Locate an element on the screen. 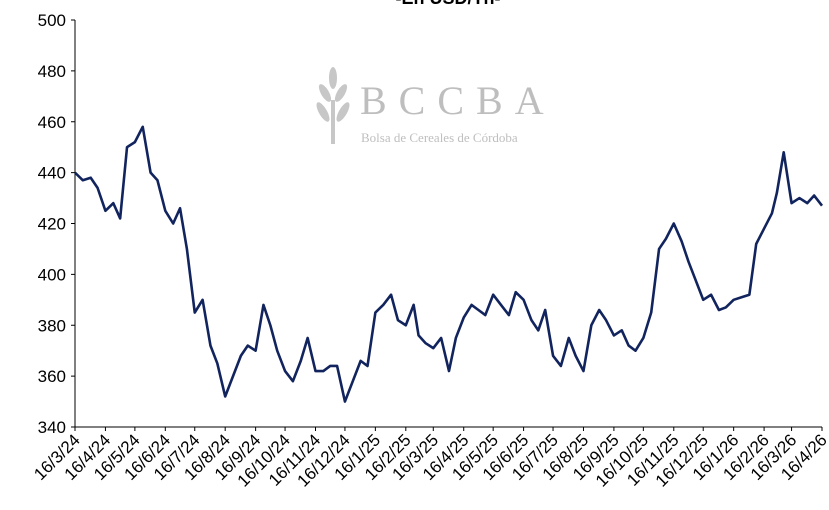  watermark: BCCBA Bolsa de Cereales de Córdoba is located at coordinates (436, 106).